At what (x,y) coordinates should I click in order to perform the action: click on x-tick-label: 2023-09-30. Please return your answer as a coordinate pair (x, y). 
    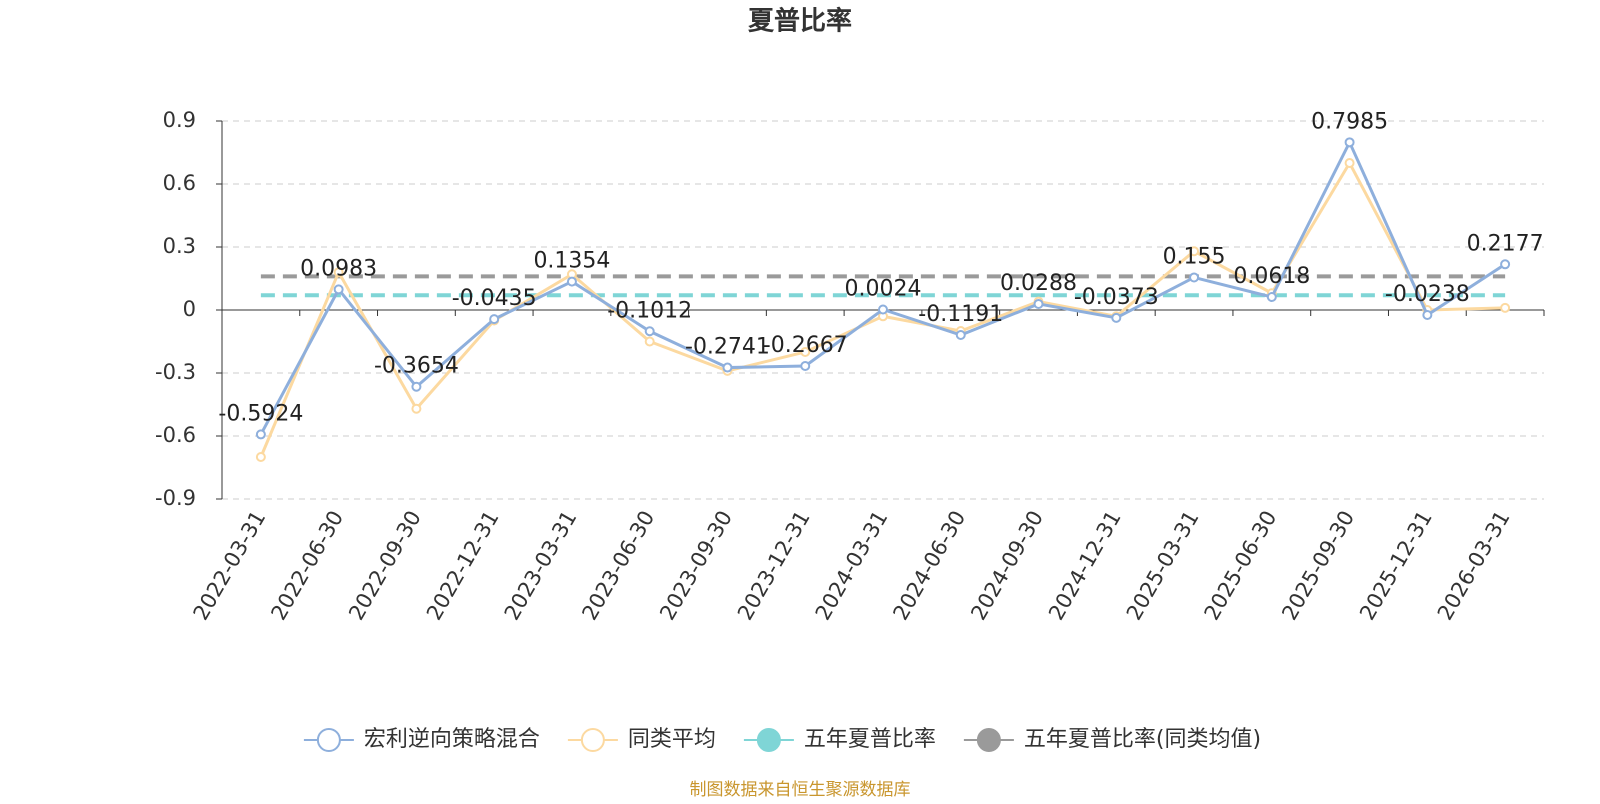
    Looking at the image, I should click on (696, 566).